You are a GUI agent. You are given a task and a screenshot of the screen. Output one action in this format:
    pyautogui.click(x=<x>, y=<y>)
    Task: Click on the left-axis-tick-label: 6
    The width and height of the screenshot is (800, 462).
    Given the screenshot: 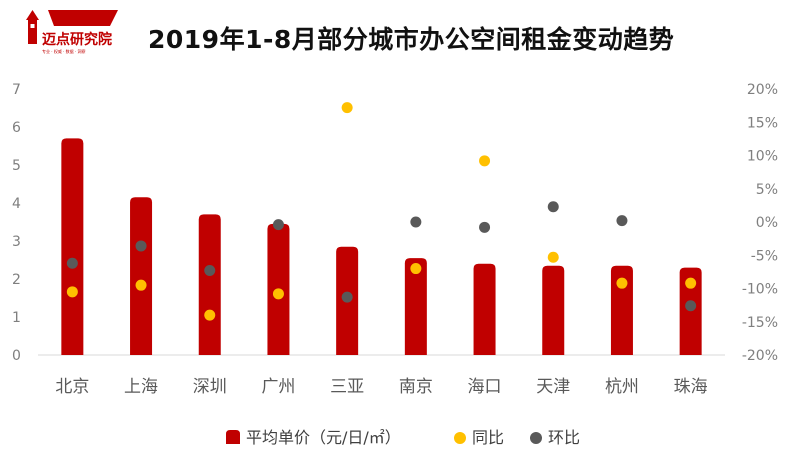 What is the action you would take?
    pyautogui.click(x=16, y=128)
    